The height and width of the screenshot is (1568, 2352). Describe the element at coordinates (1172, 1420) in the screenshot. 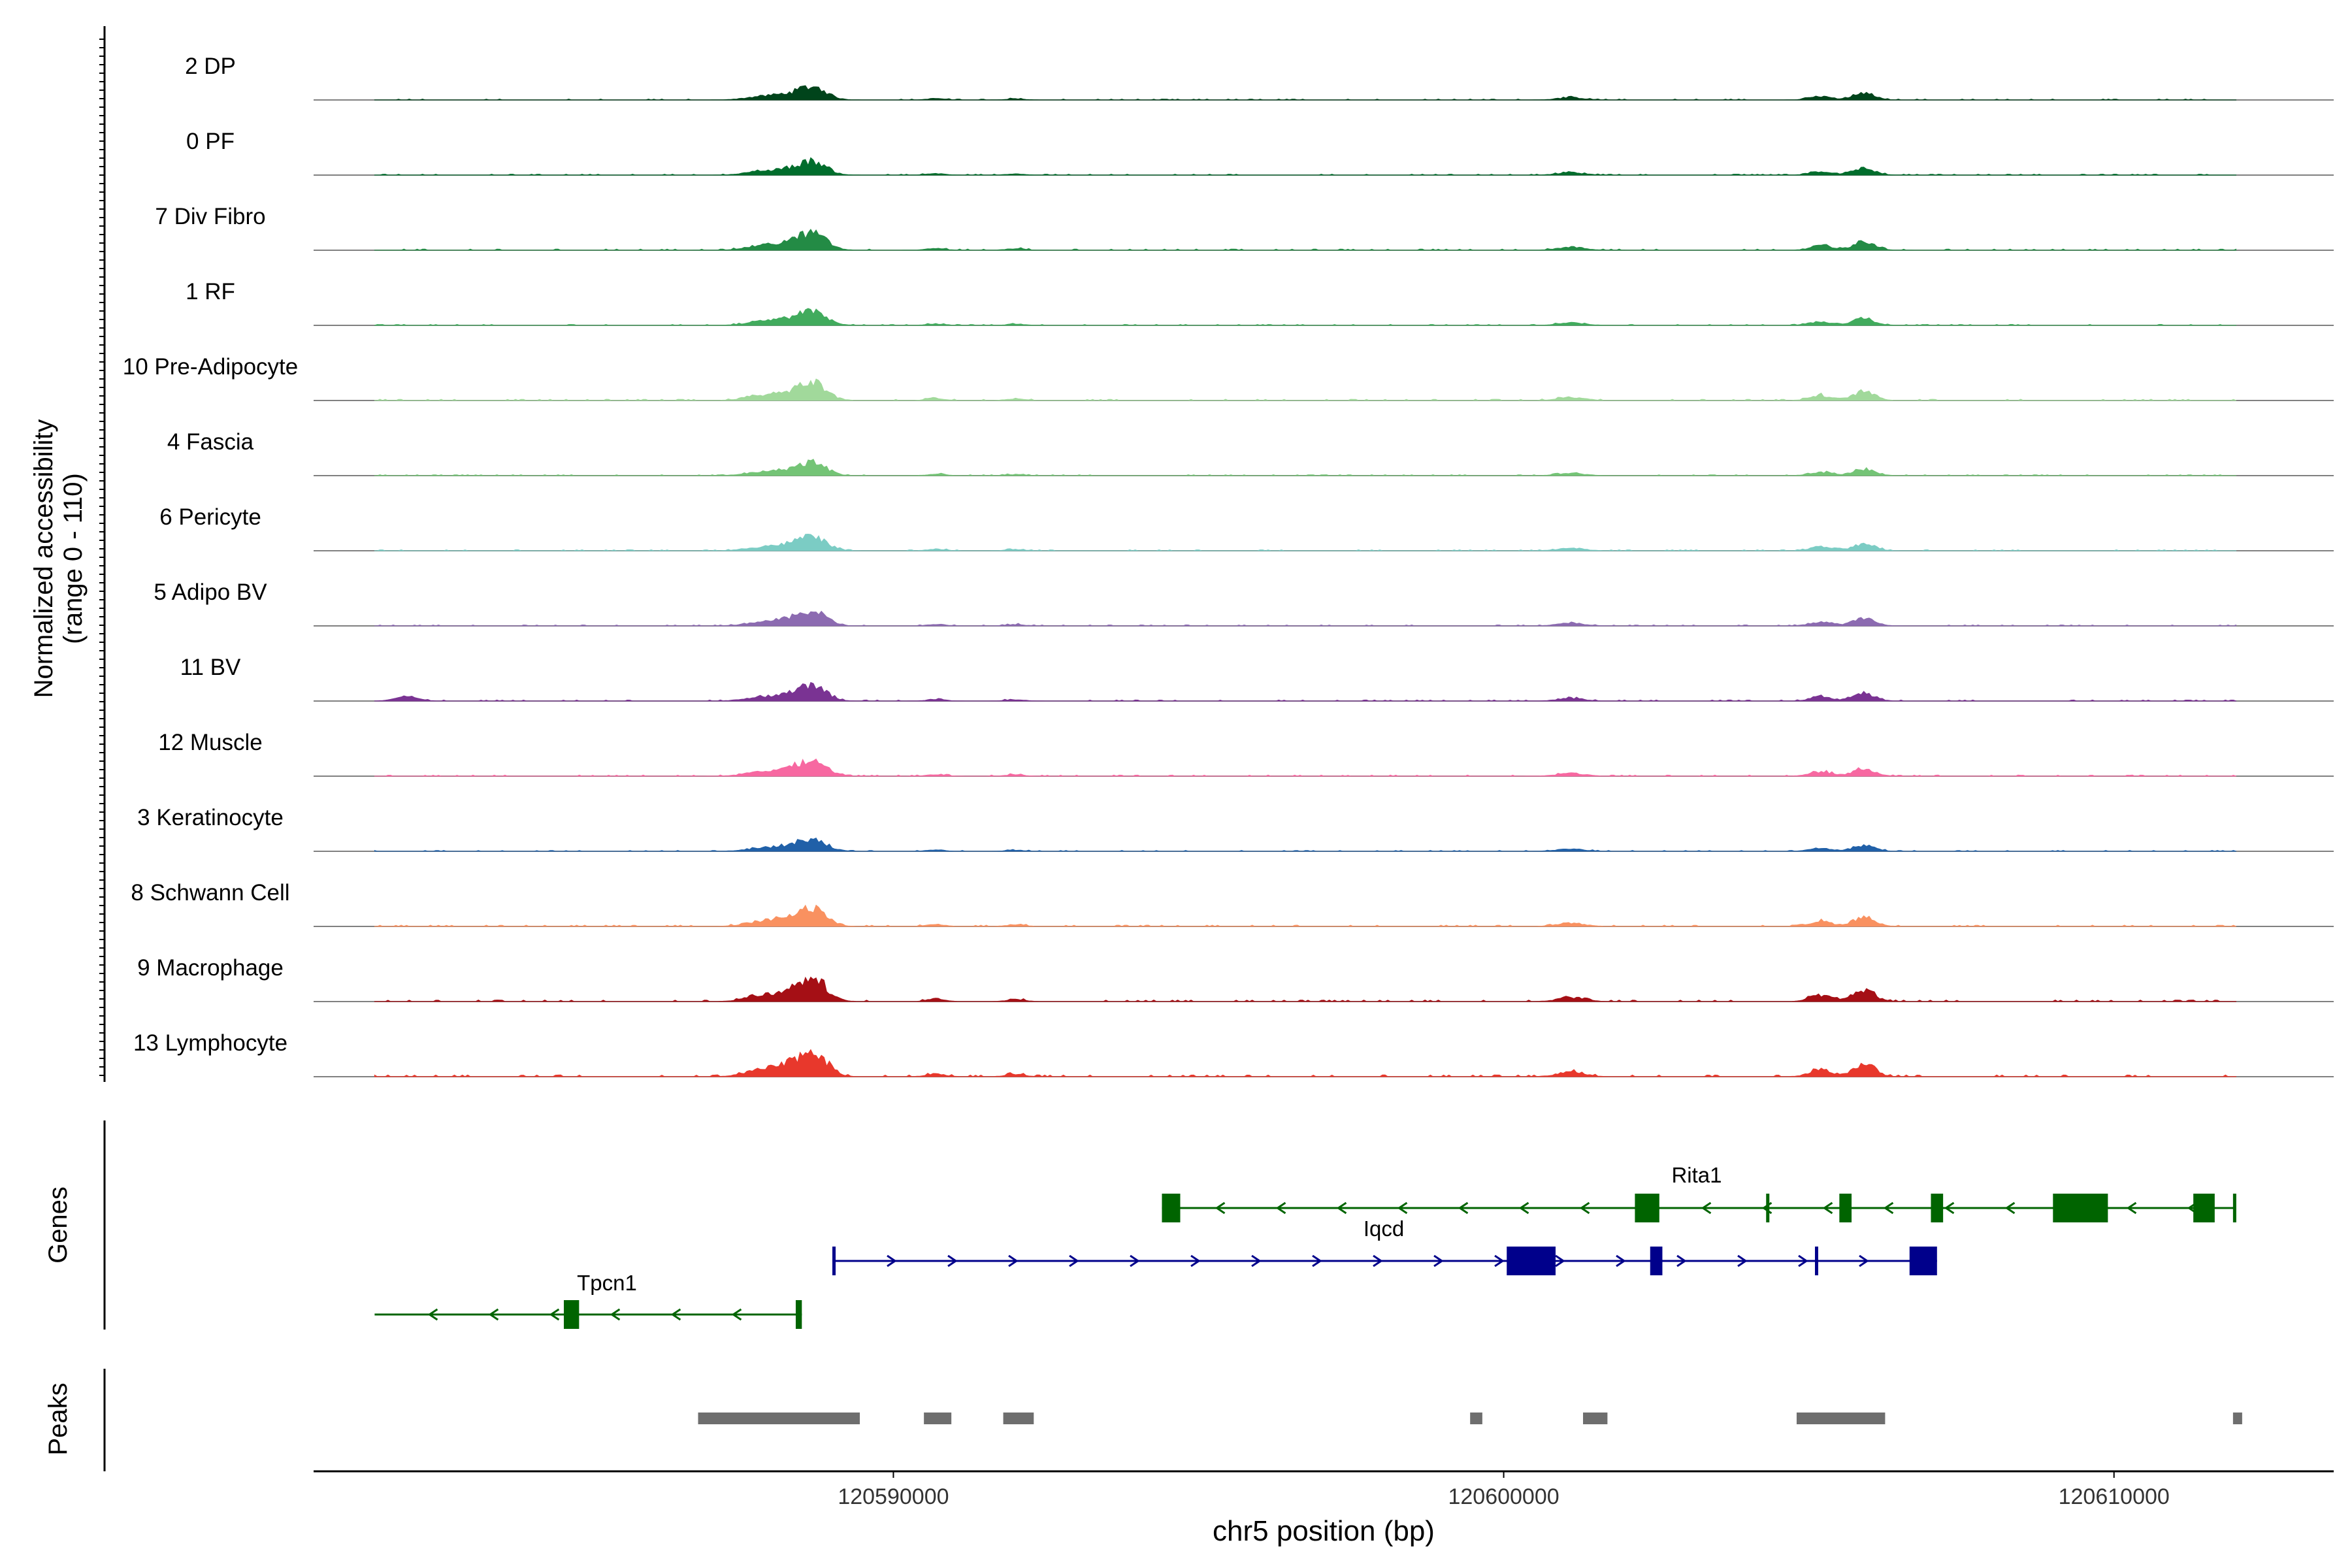

I see `peaks-track` at that location.